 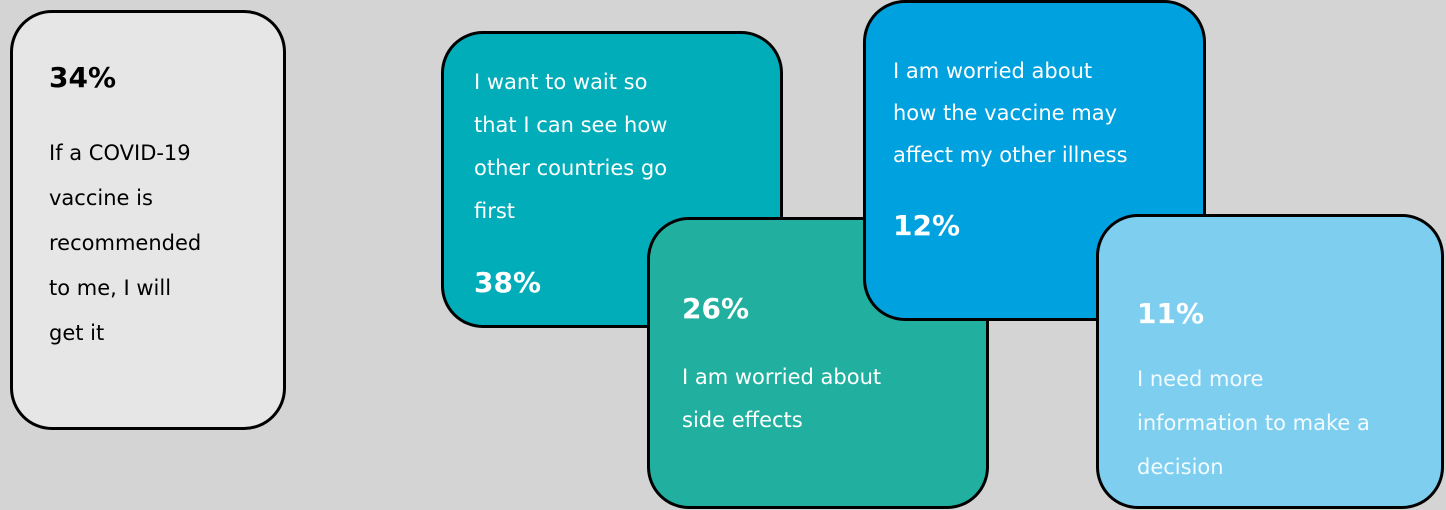 What do you see at coordinates (742, 420) in the screenshot?
I see `text-line: side effects` at bounding box center [742, 420].